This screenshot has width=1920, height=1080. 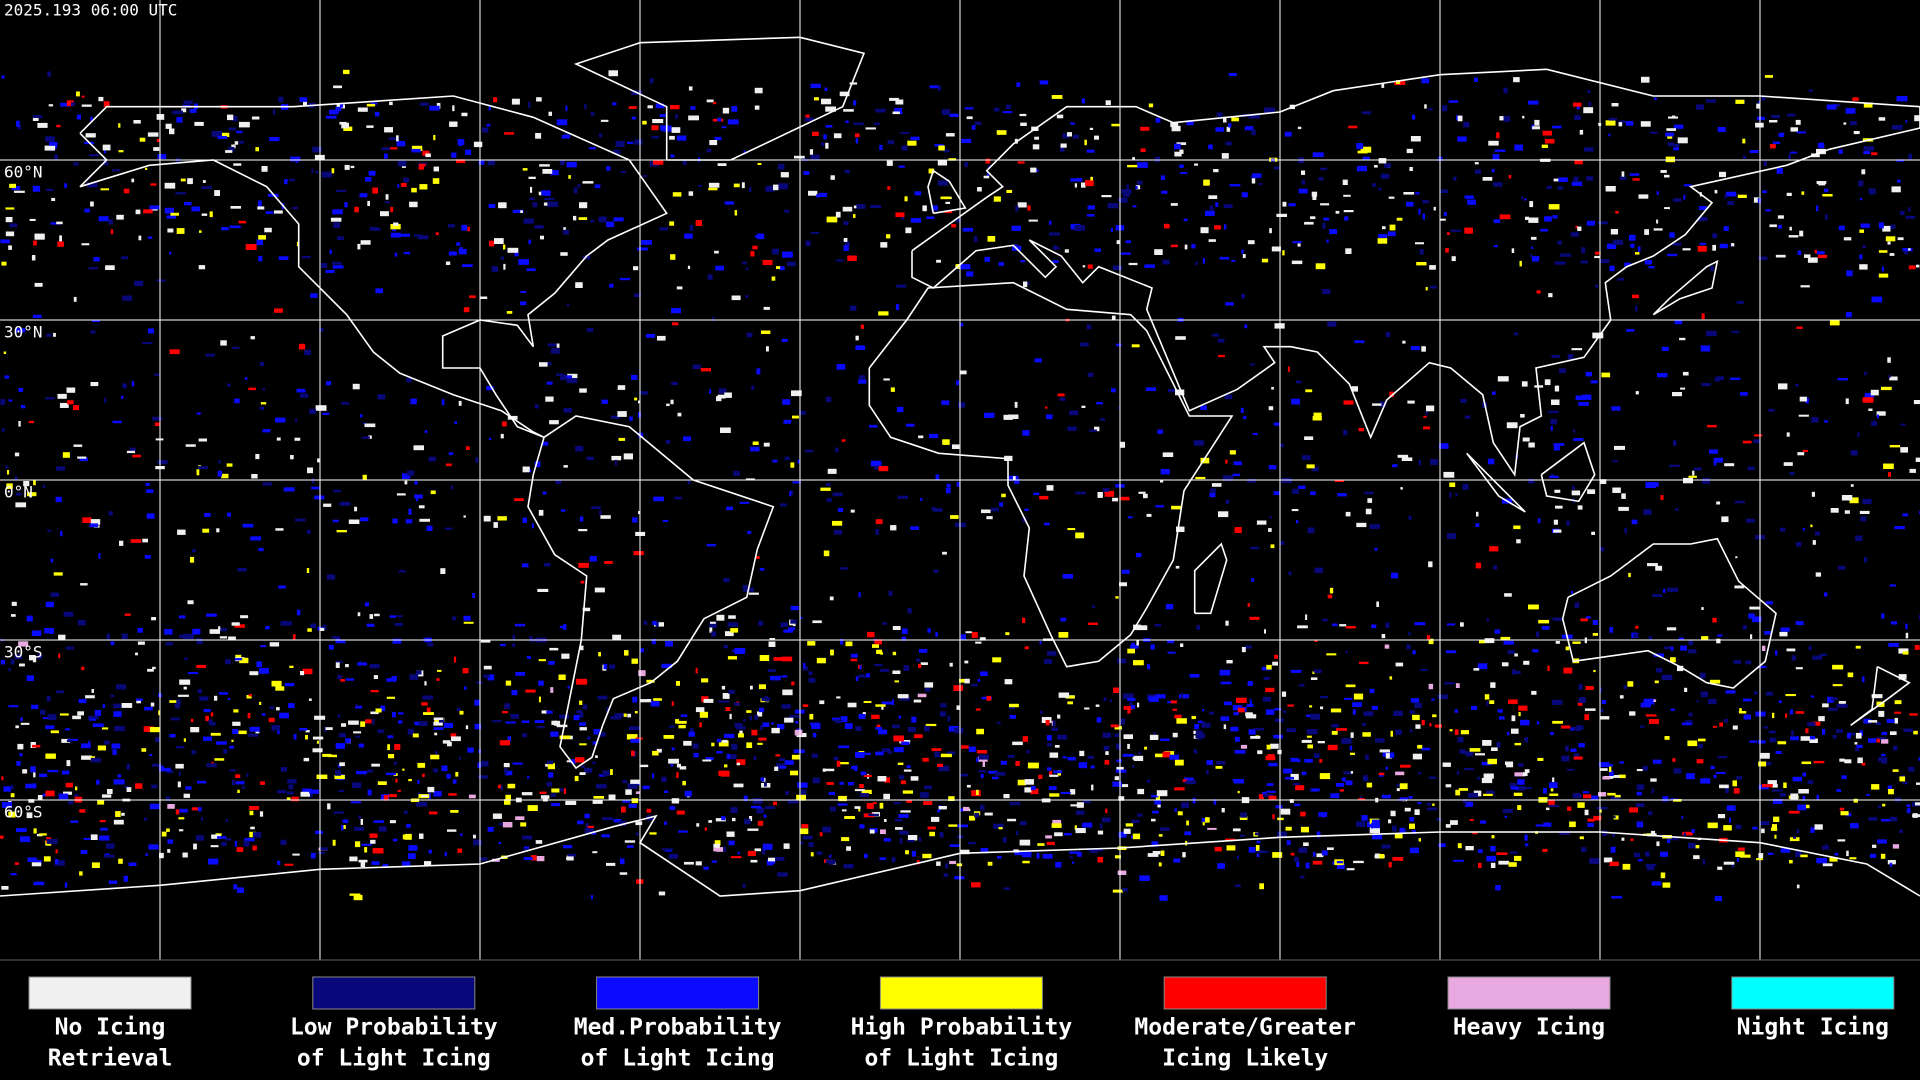 What do you see at coordinates (1496, 482) in the screenshot?
I see `coastline` at bounding box center [1496, 482].